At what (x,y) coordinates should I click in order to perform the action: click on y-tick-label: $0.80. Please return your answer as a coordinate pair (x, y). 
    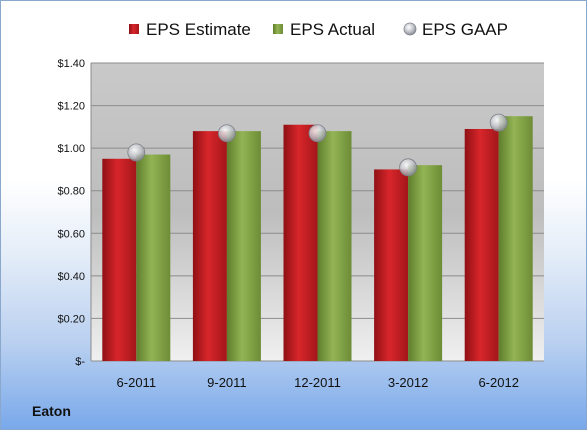
    Looking at the image, I should click on (71, 192).